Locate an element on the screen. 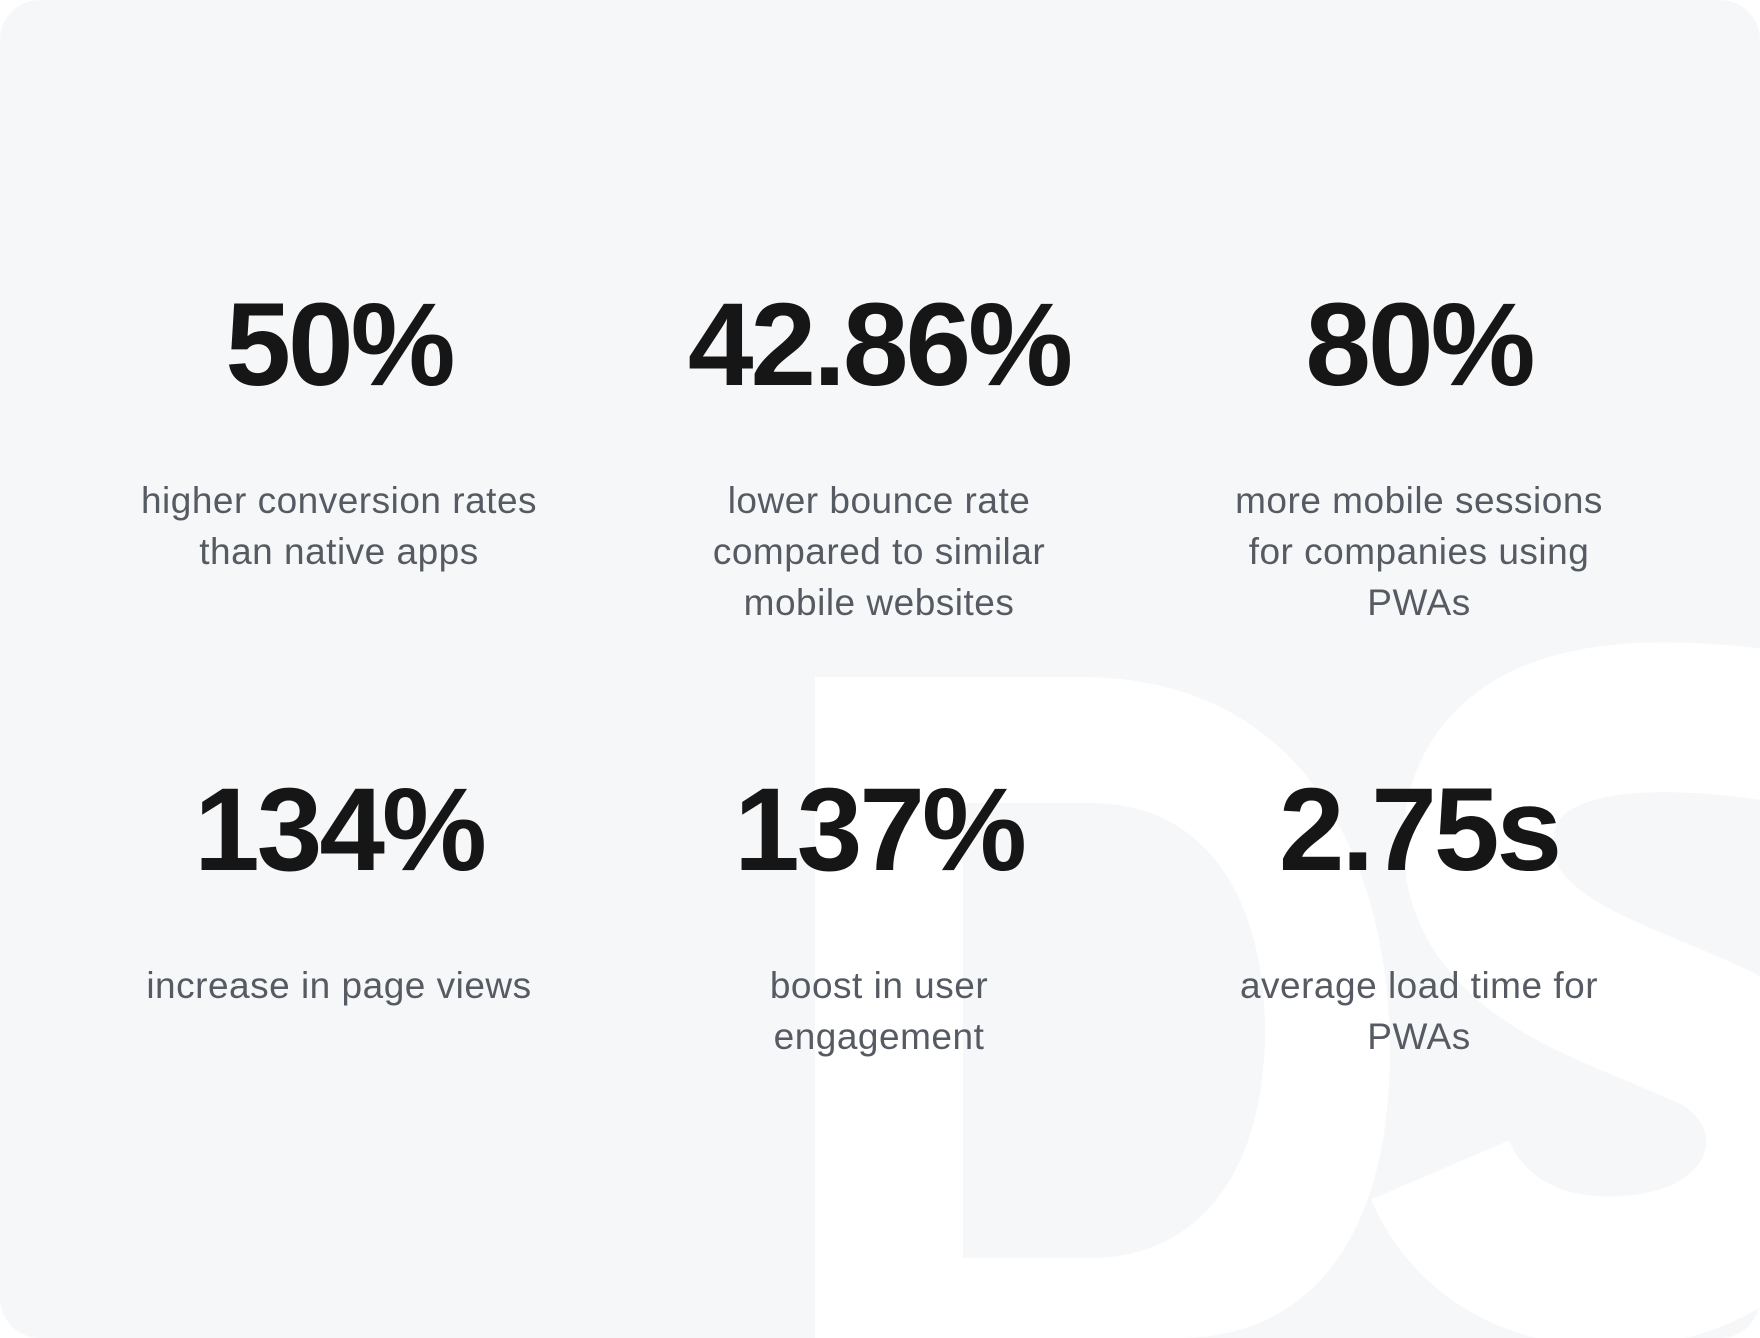  stat-description: average load time for PWAs is located at coordinates (1419, 1011).